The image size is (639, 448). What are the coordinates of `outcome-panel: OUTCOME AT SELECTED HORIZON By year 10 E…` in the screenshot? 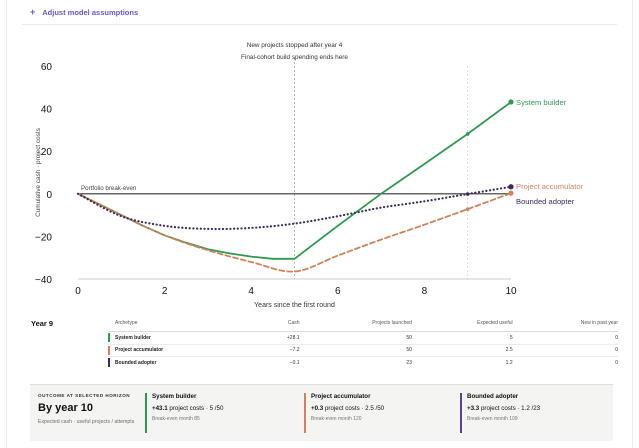 It's located at (321, 412).